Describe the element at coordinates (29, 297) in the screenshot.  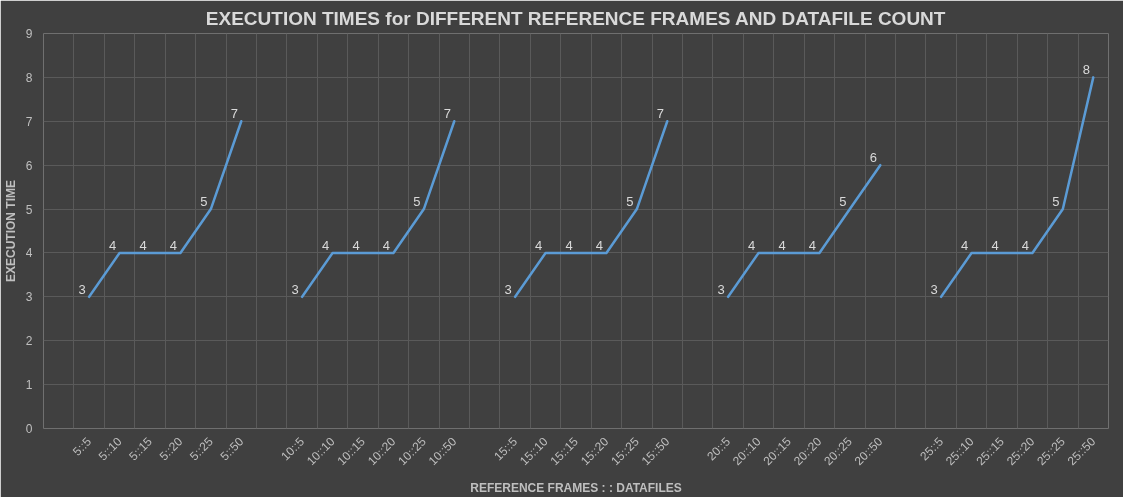
I see `y-tick-label: 3` at that location.